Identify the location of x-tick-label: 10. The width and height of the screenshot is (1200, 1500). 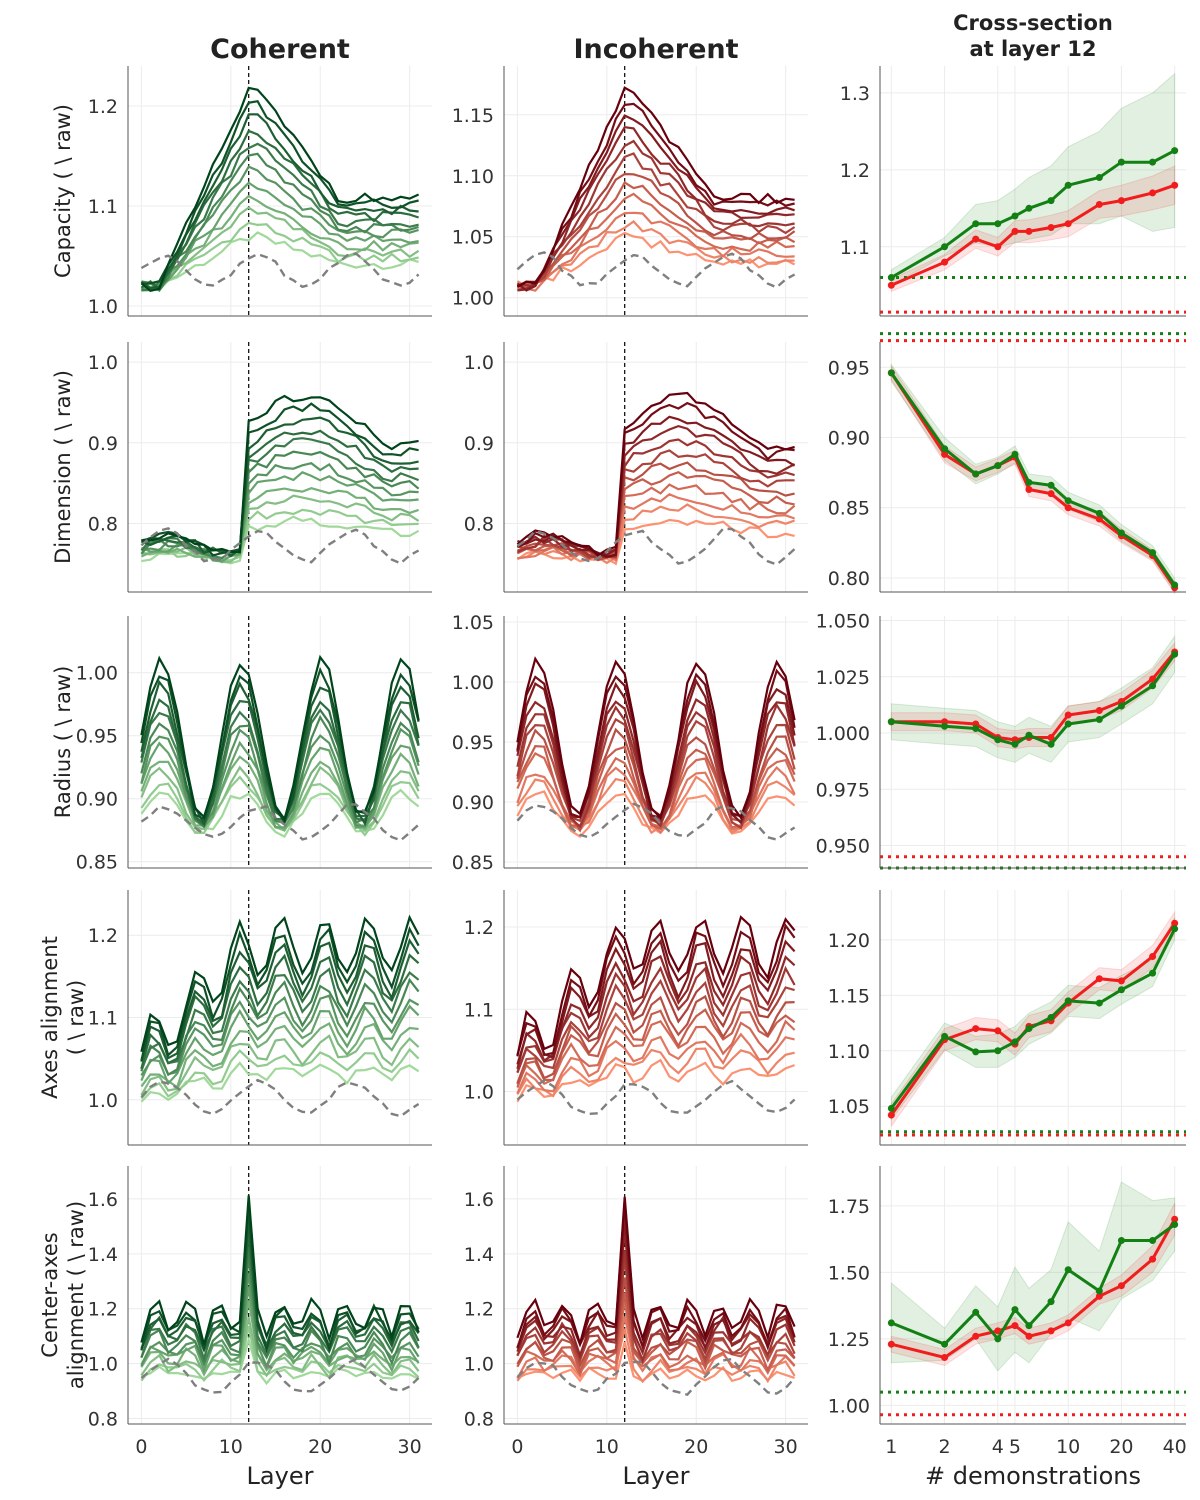
(1068, 1447).